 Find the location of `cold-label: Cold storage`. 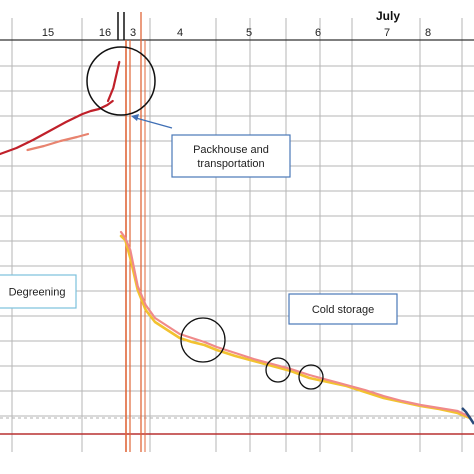

cold-label: Cold storage is located at coordinates (343, 310).